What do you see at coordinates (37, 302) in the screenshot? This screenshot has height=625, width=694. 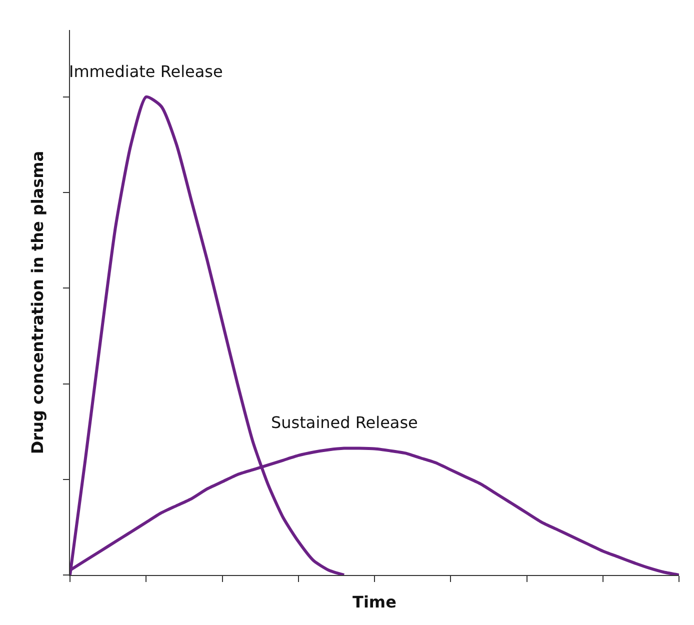 I see `y-axis-title: Drug concentration in the plasma` at bounding box center [37, 302].